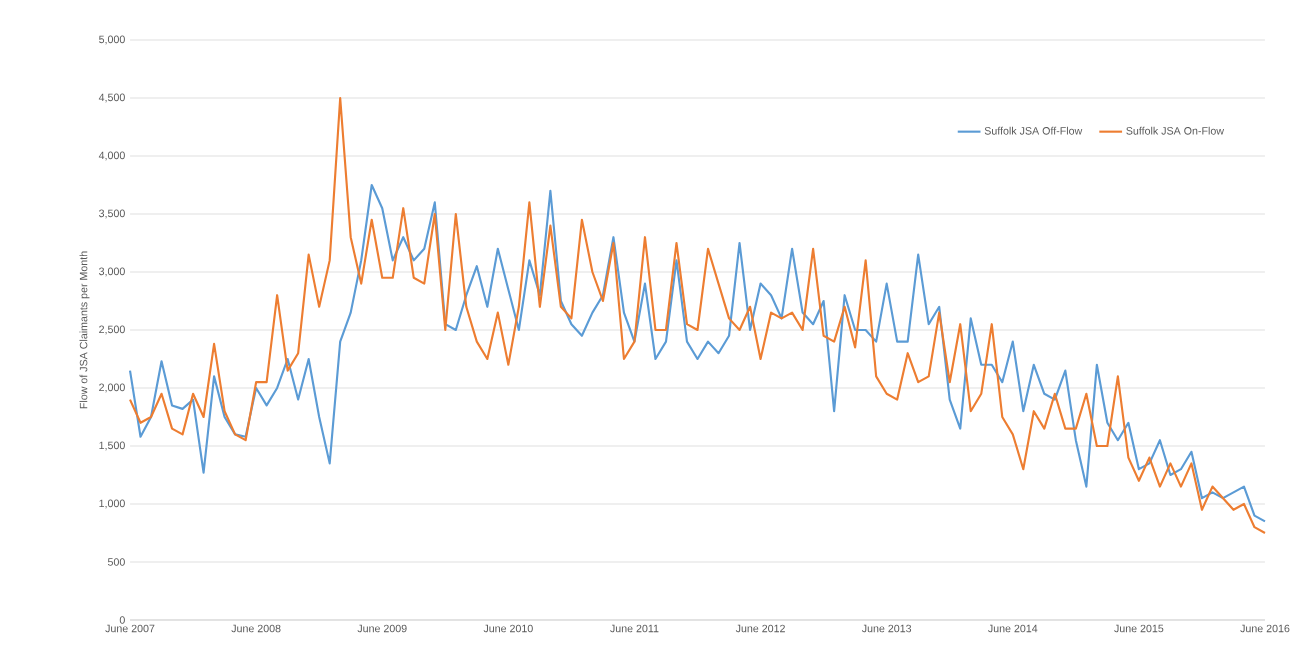 The width and height of the screenshot is (1299, 660). Describe the element at coordinates (112, 504) in the screenshot. I see `y-tick-label: 1,000` at that location.